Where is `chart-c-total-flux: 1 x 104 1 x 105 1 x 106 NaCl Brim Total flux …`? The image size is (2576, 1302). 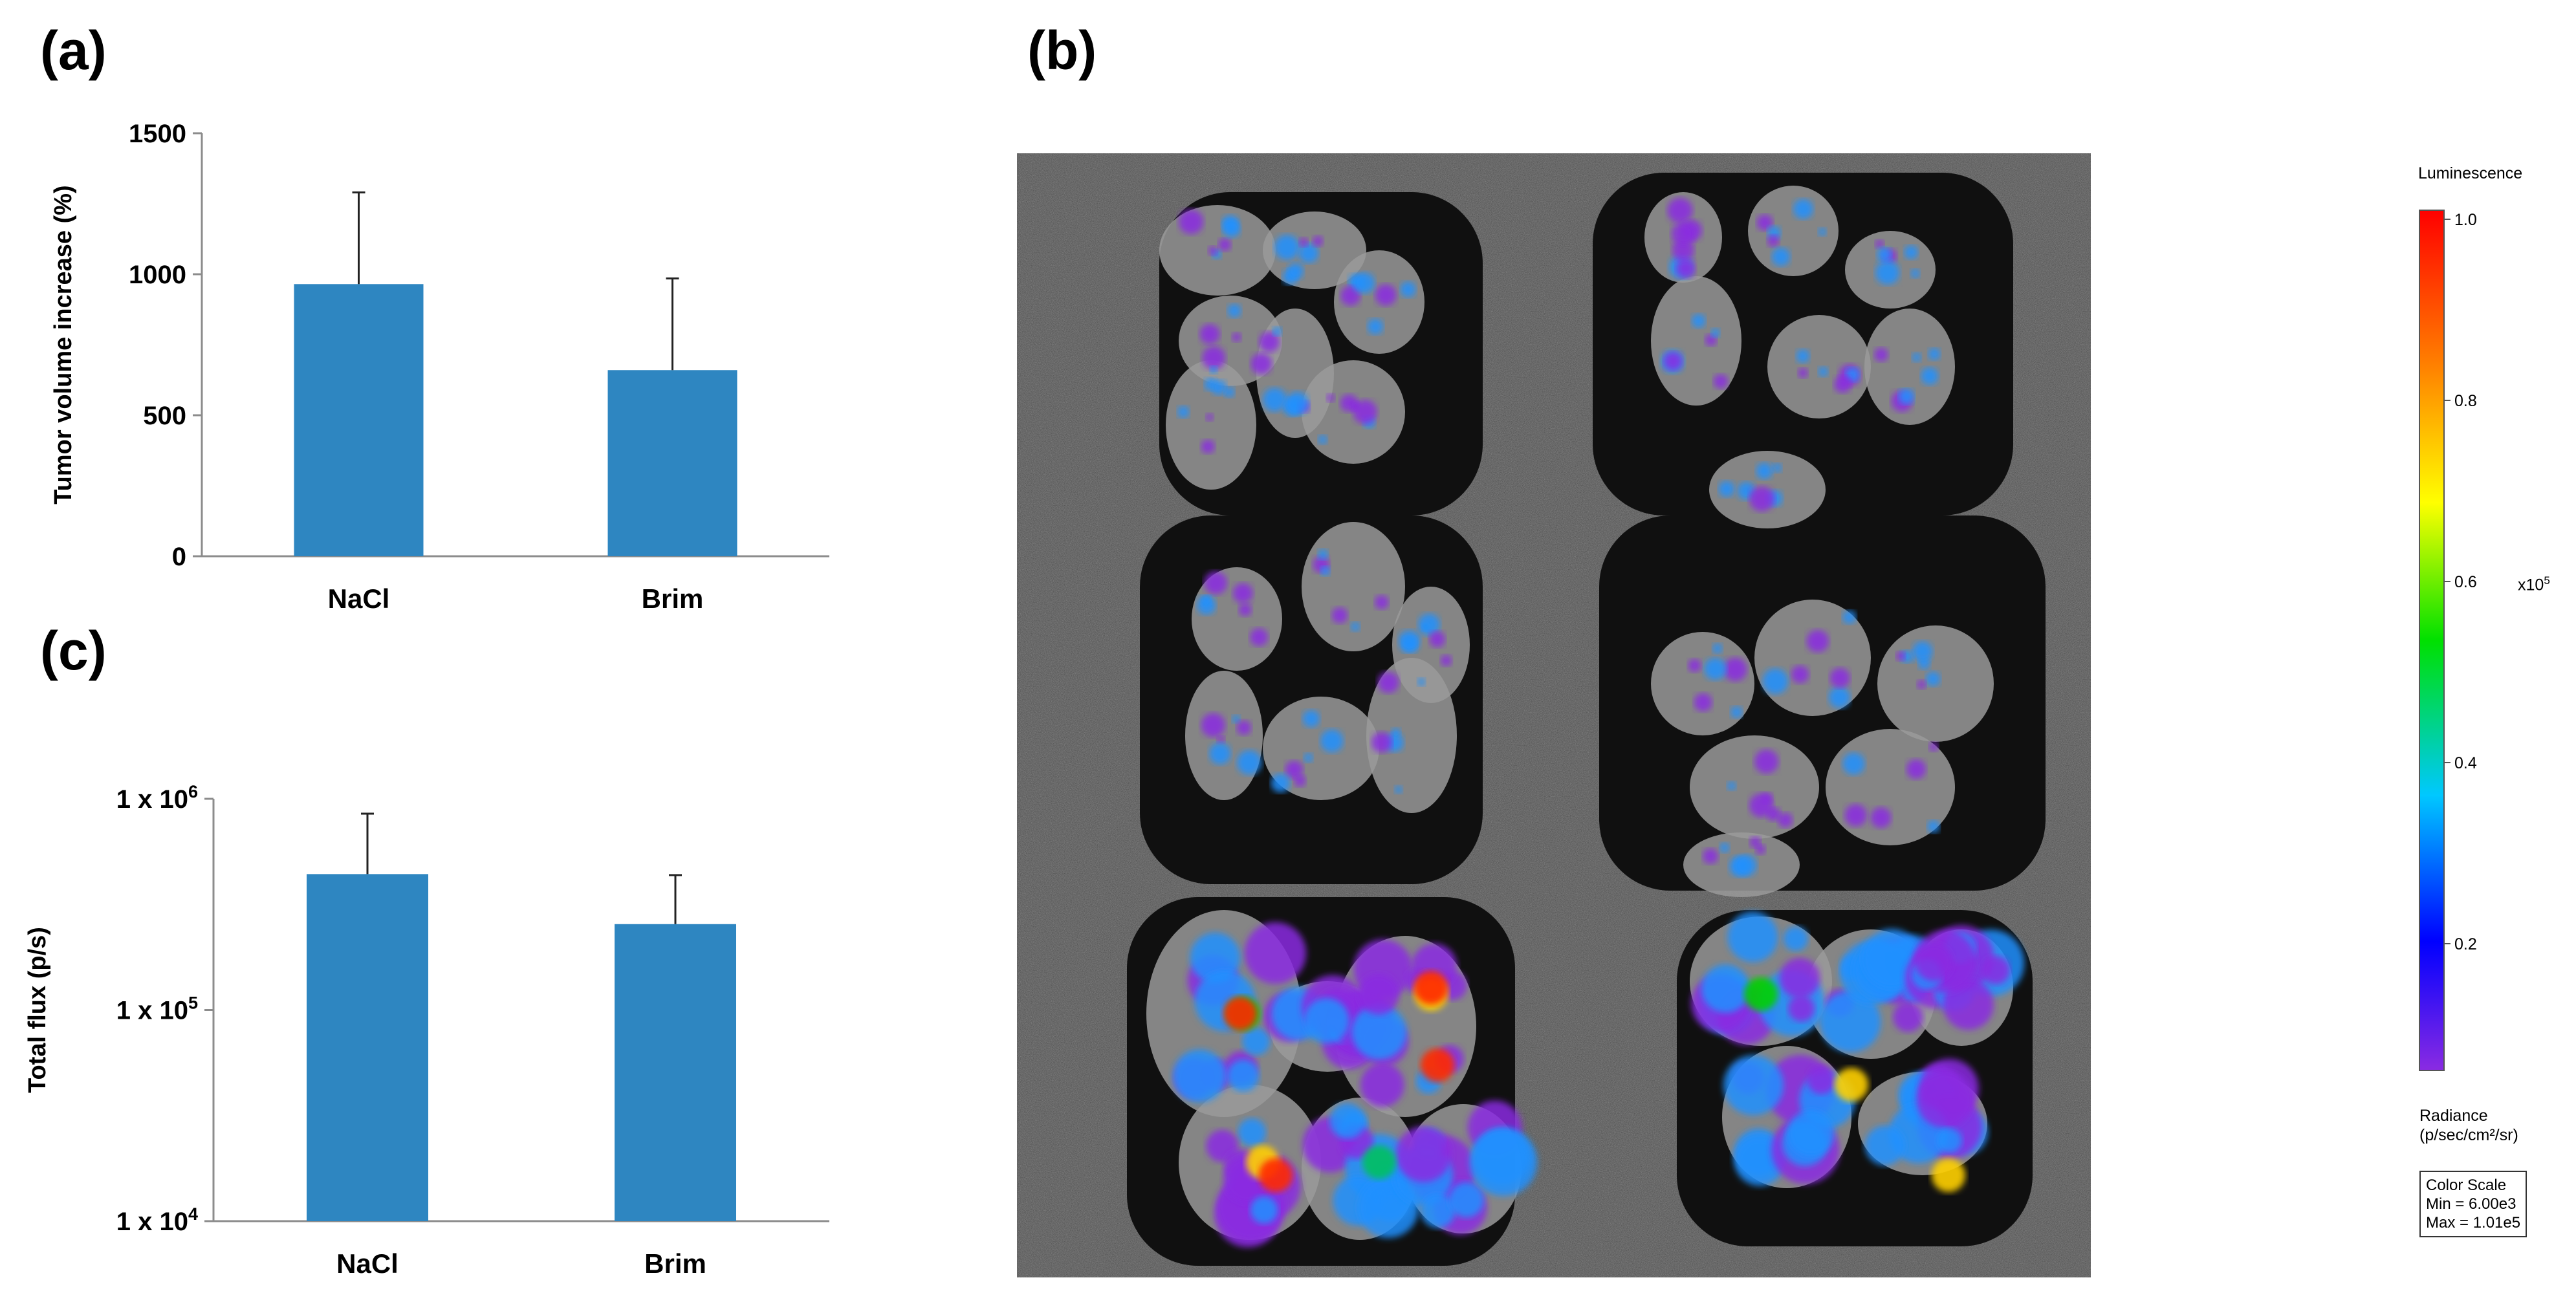 chart-c-total-flux: 1 x 104 1 x 105 1 x 106 NaCl Brim Total flux … is located at coordinates (427, 1030).